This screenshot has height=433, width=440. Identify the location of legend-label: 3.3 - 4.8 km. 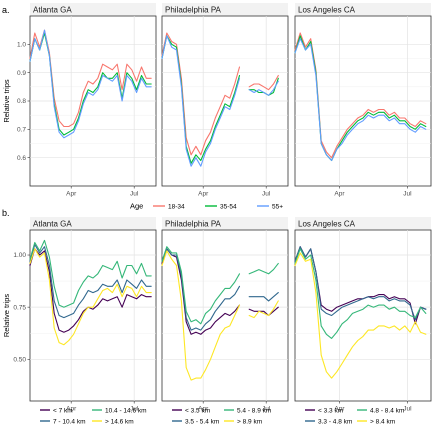
(335, 421).